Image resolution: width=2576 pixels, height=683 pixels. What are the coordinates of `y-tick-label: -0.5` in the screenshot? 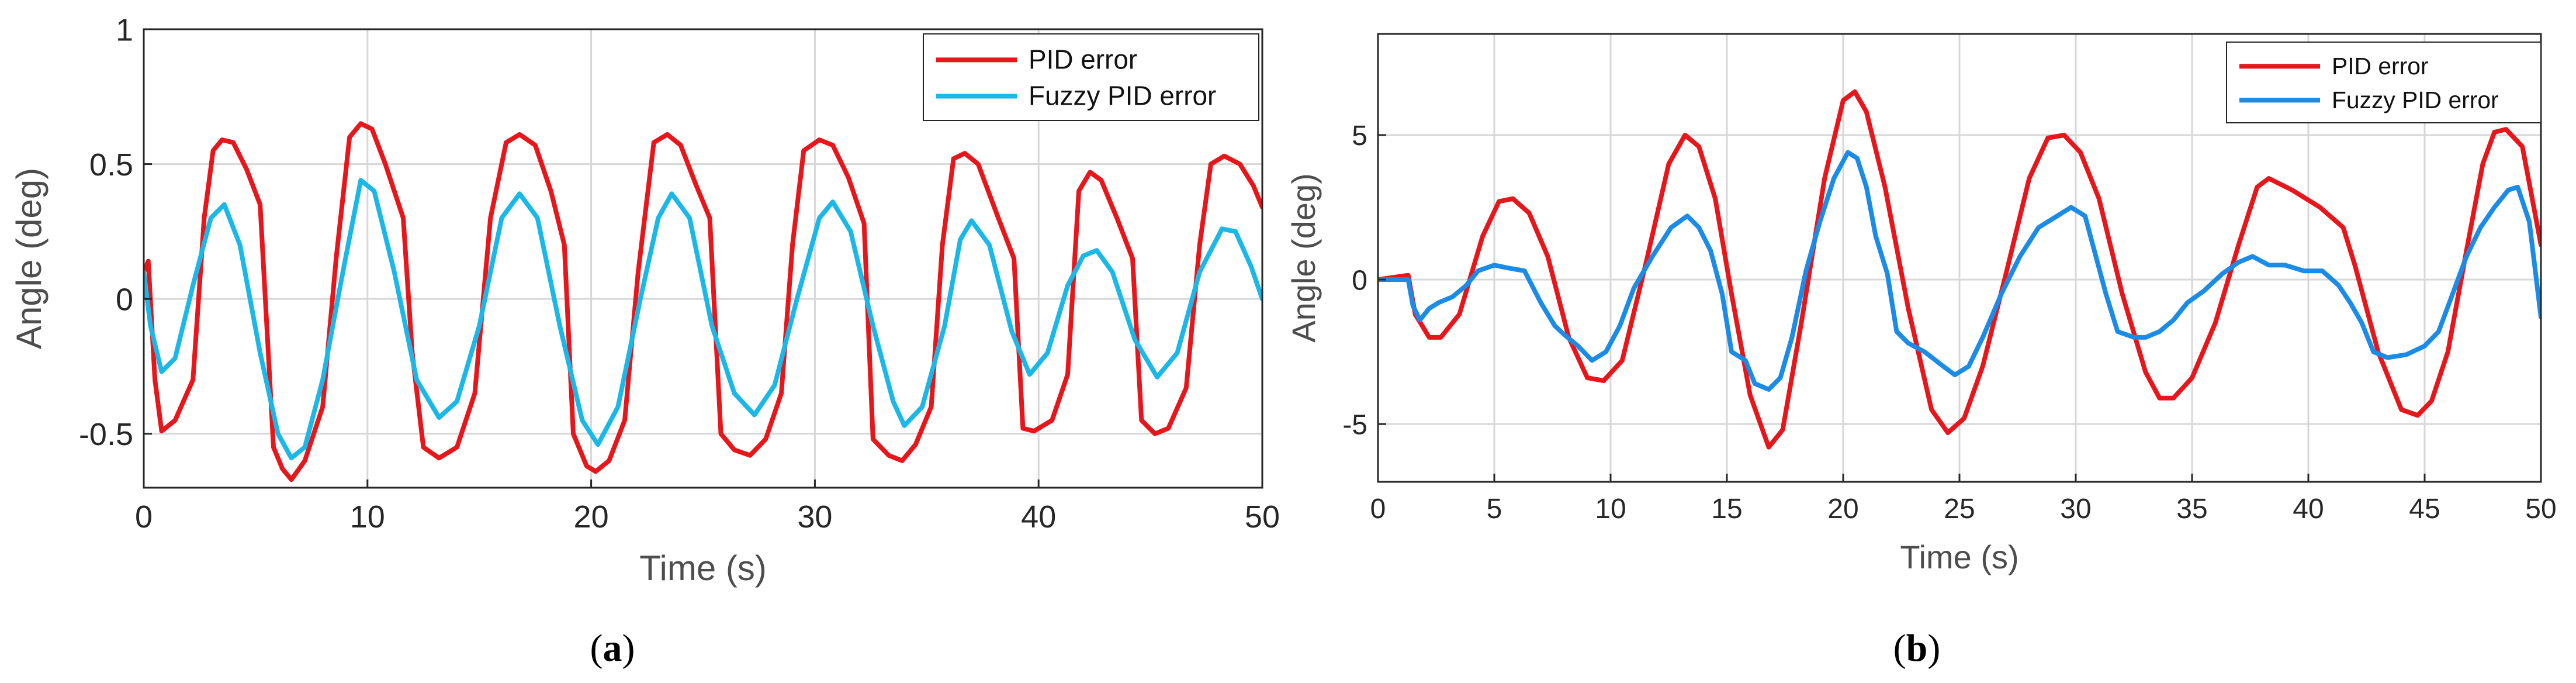 It's located at (106, 435).